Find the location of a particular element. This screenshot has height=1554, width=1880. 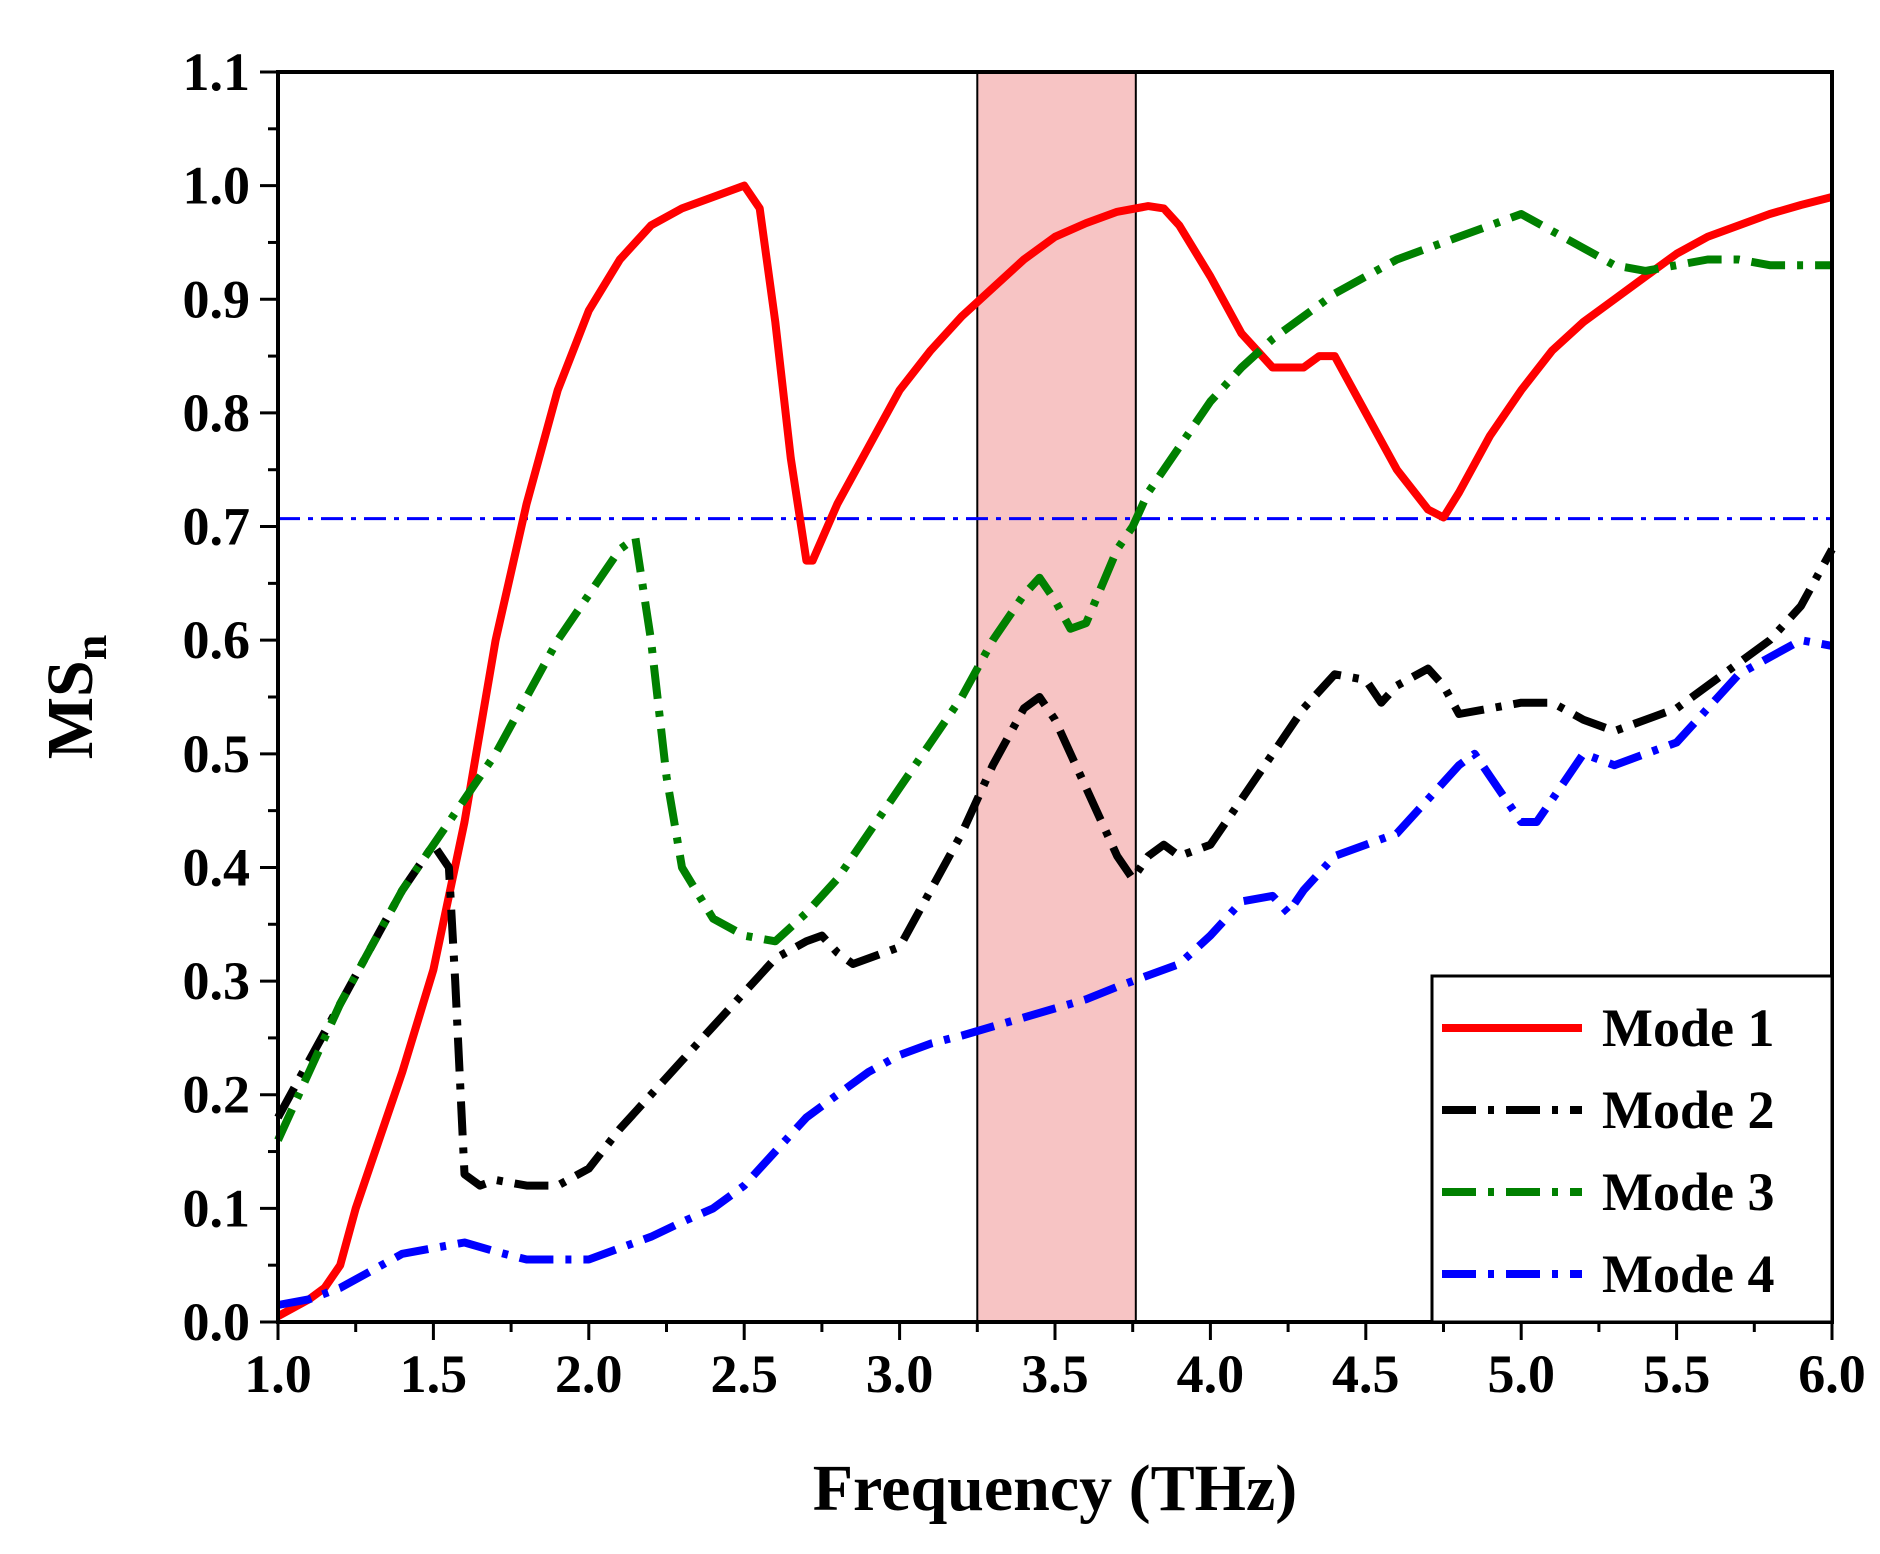

x-tick-label: 4.0 is located at coordinates (1211, 1374).